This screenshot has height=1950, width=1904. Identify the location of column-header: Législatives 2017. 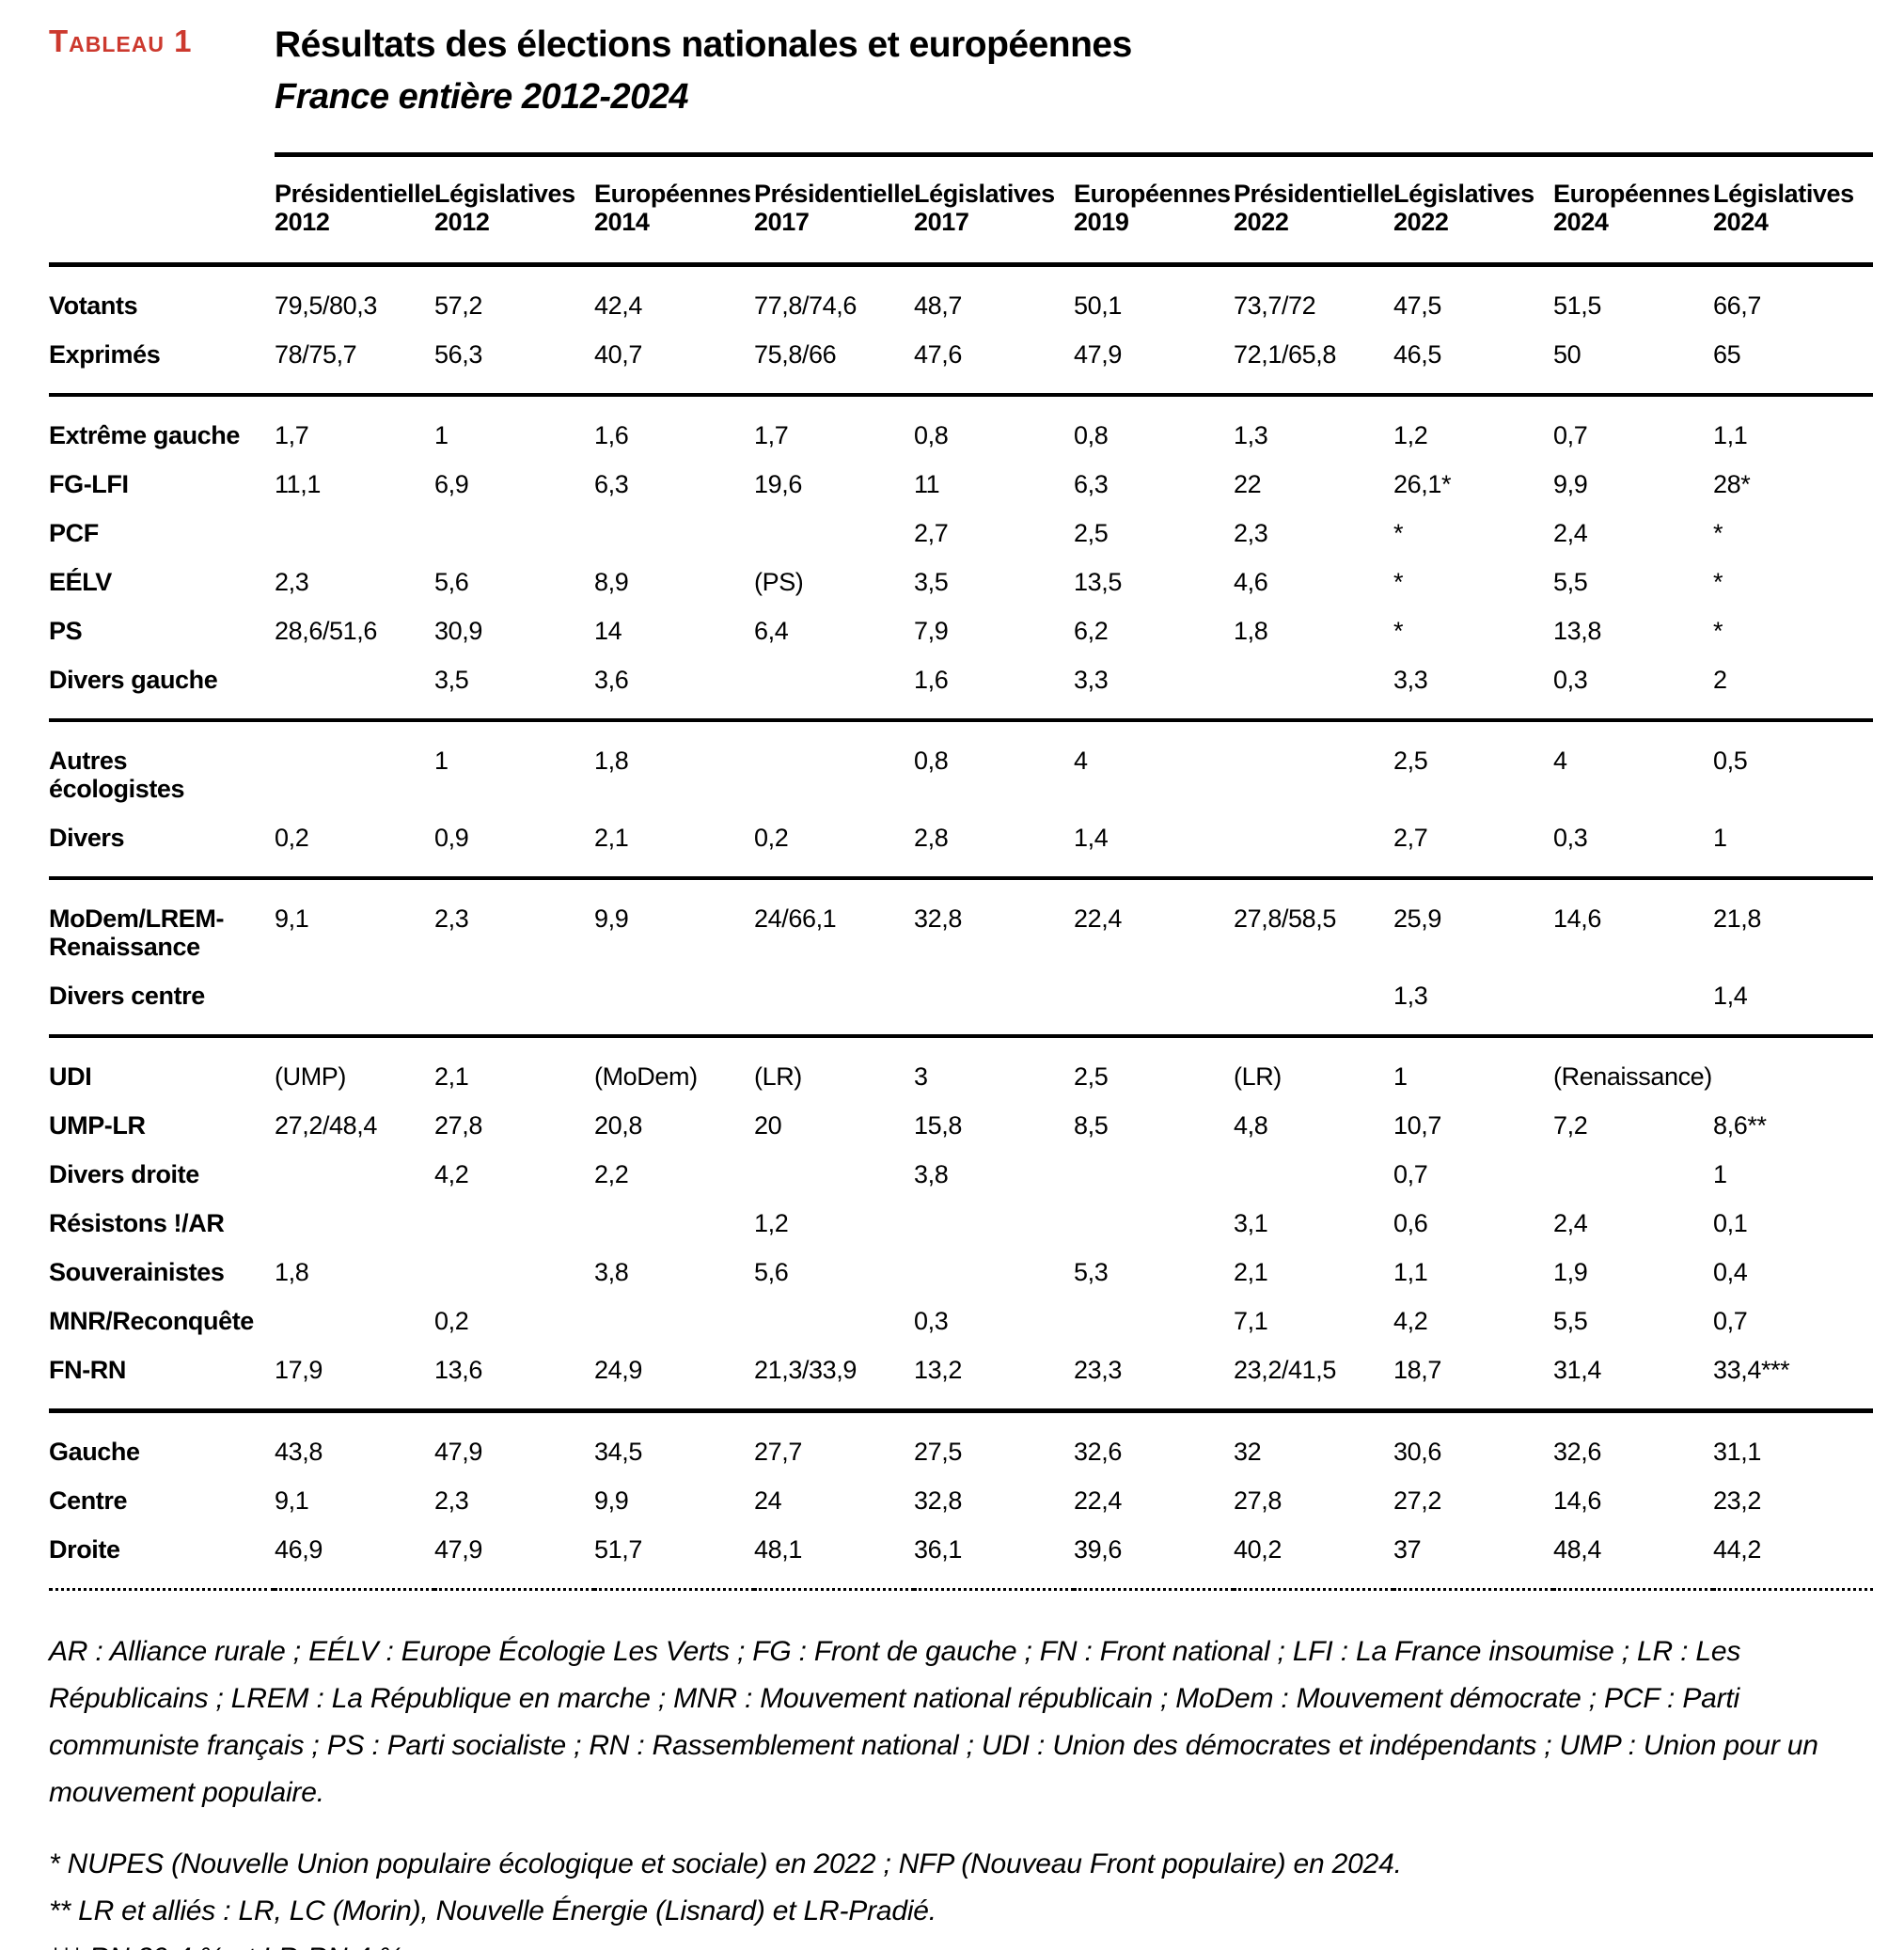
(994, 208).